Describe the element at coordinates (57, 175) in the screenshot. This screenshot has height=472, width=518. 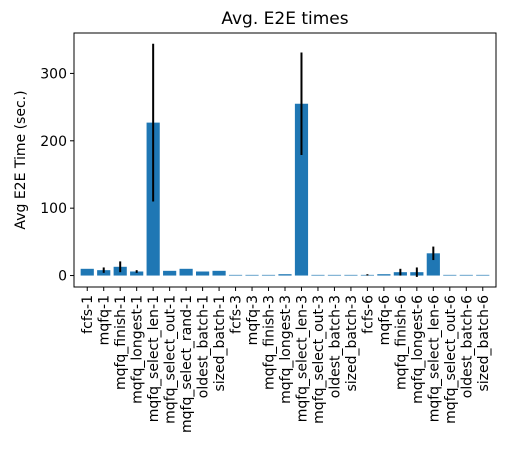
I see `y-axis: 0 100 200 300` at that location.